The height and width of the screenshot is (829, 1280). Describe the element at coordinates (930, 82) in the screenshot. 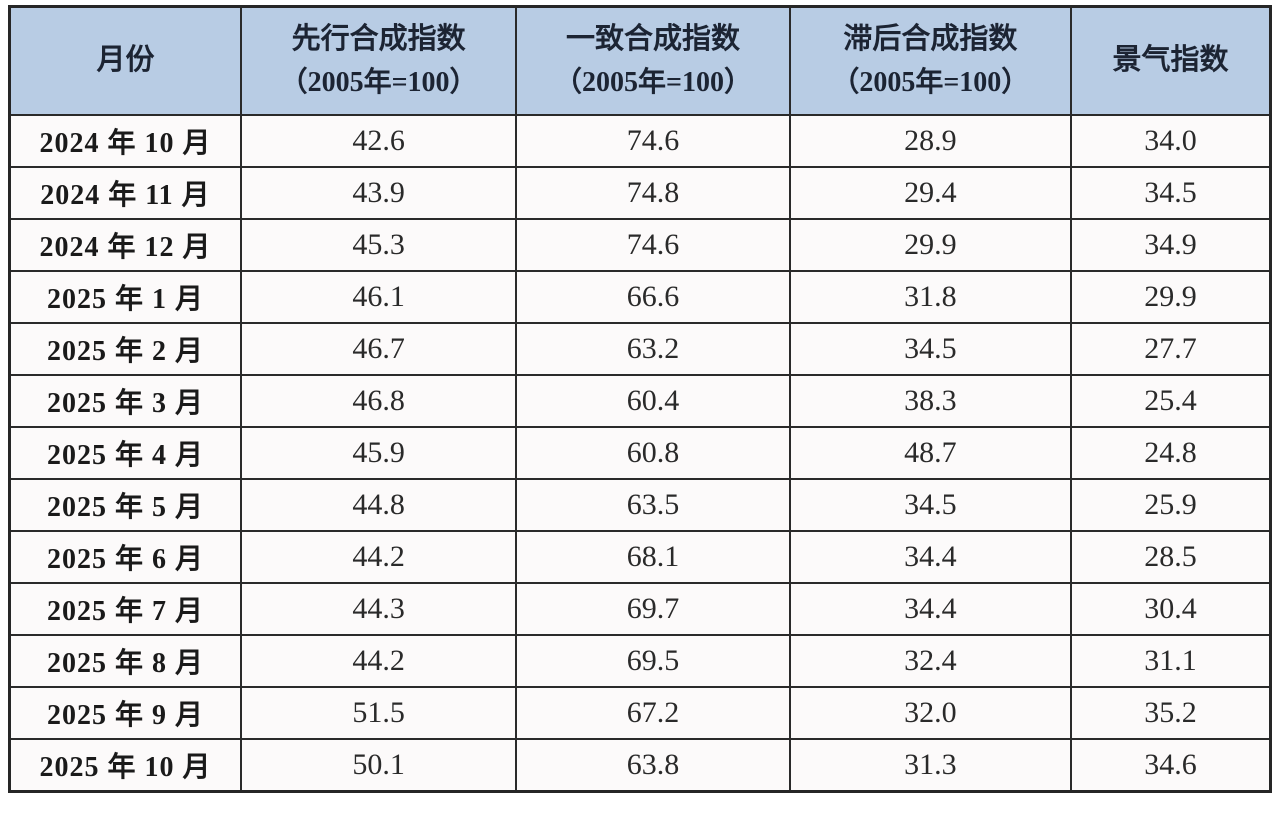

I see `col-header-lagging-subtitle: （2005年=100）` at that location.